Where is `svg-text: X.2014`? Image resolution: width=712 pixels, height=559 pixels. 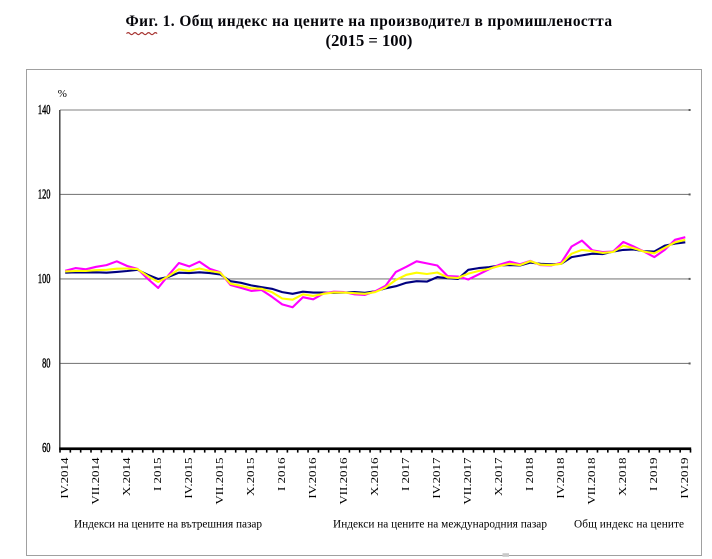 svg-text: X.2014 is located at coordinates (126, 477).